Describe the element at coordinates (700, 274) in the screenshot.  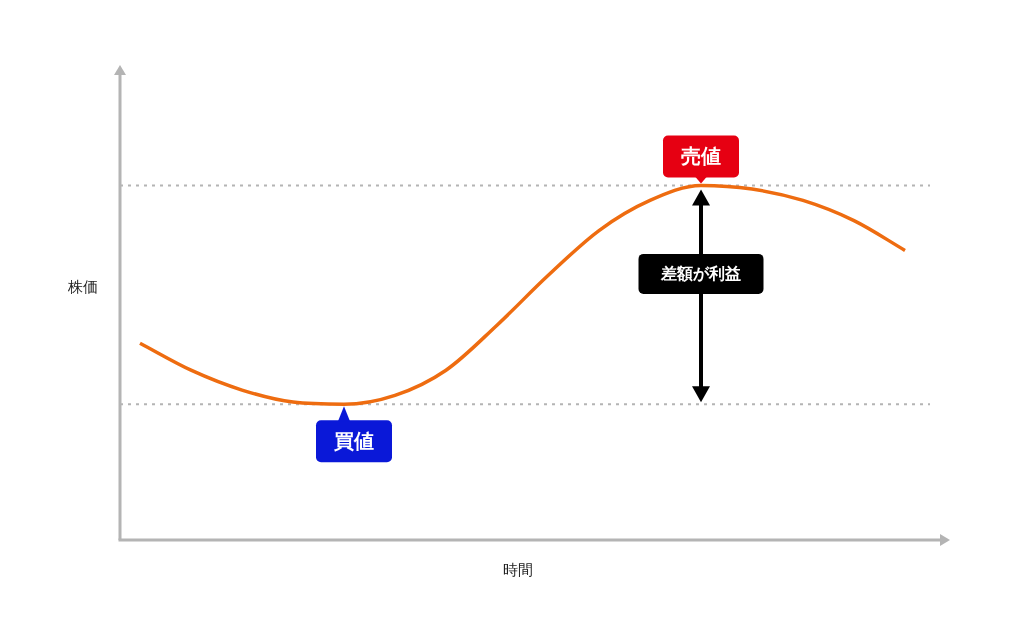
I see `annotation: 差額が利益` at that location.